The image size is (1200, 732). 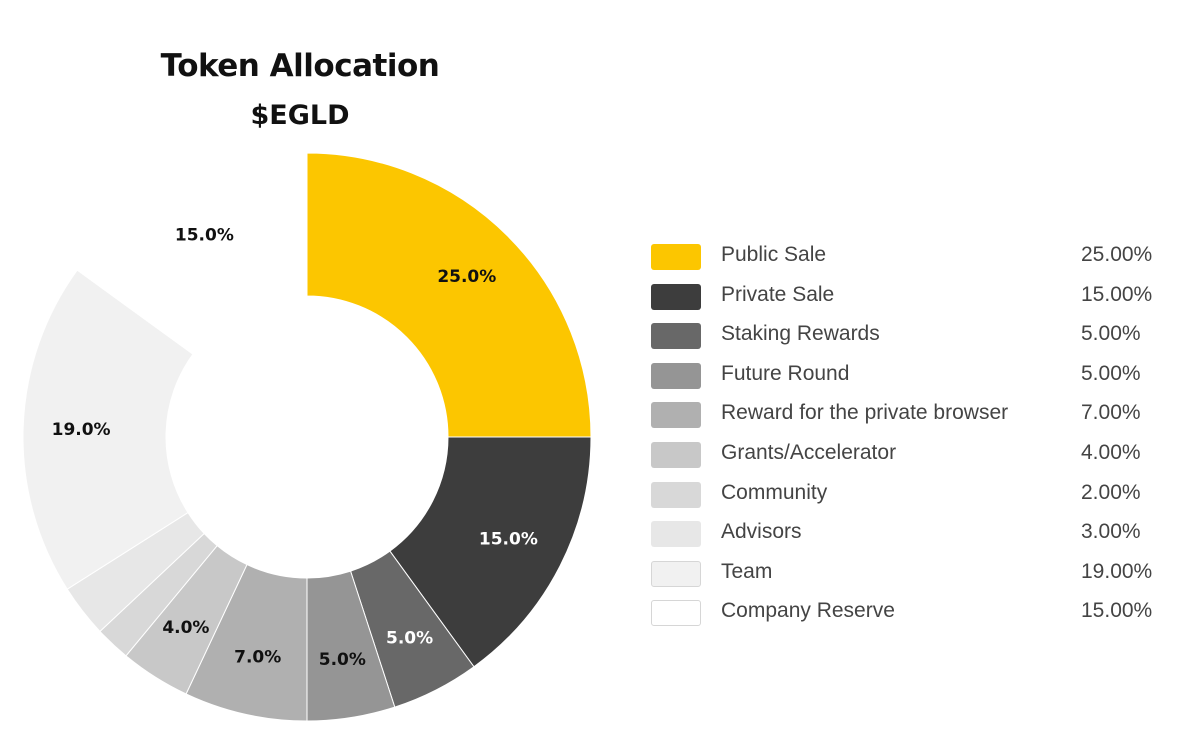 What do you see at coordinates (1117, 571) in the screenshot?
I see `legend-value: 19.00%` at bounding box center [1117, 571].